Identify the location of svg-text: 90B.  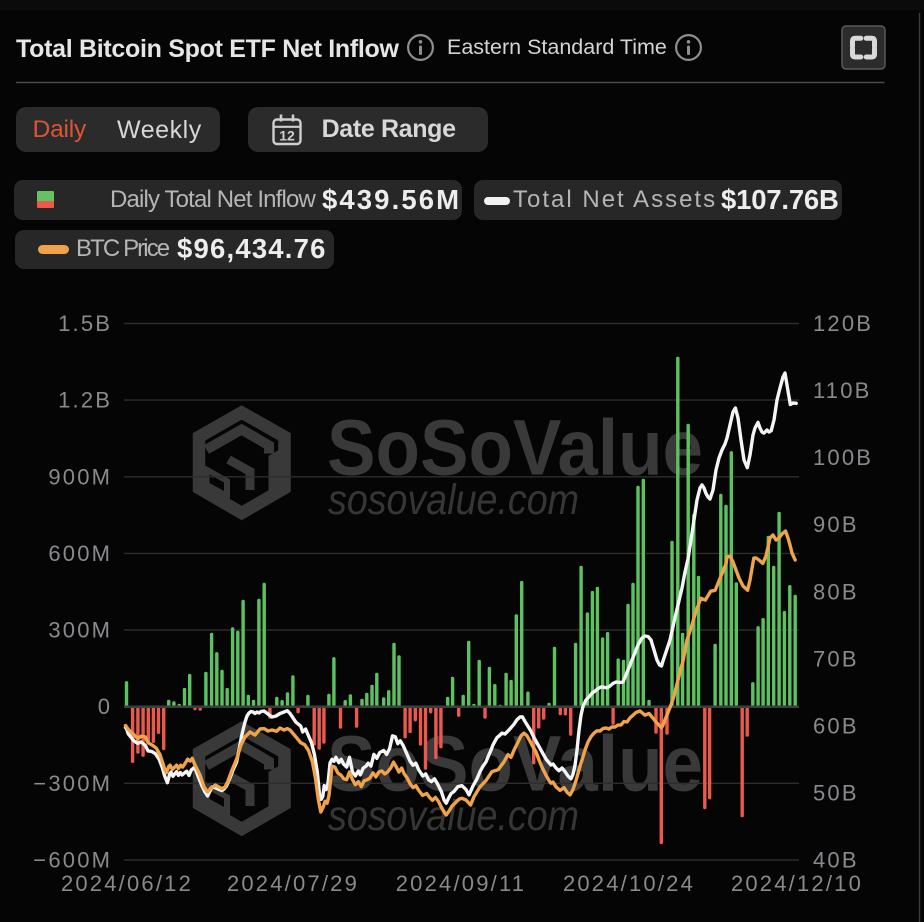
(836, 524).